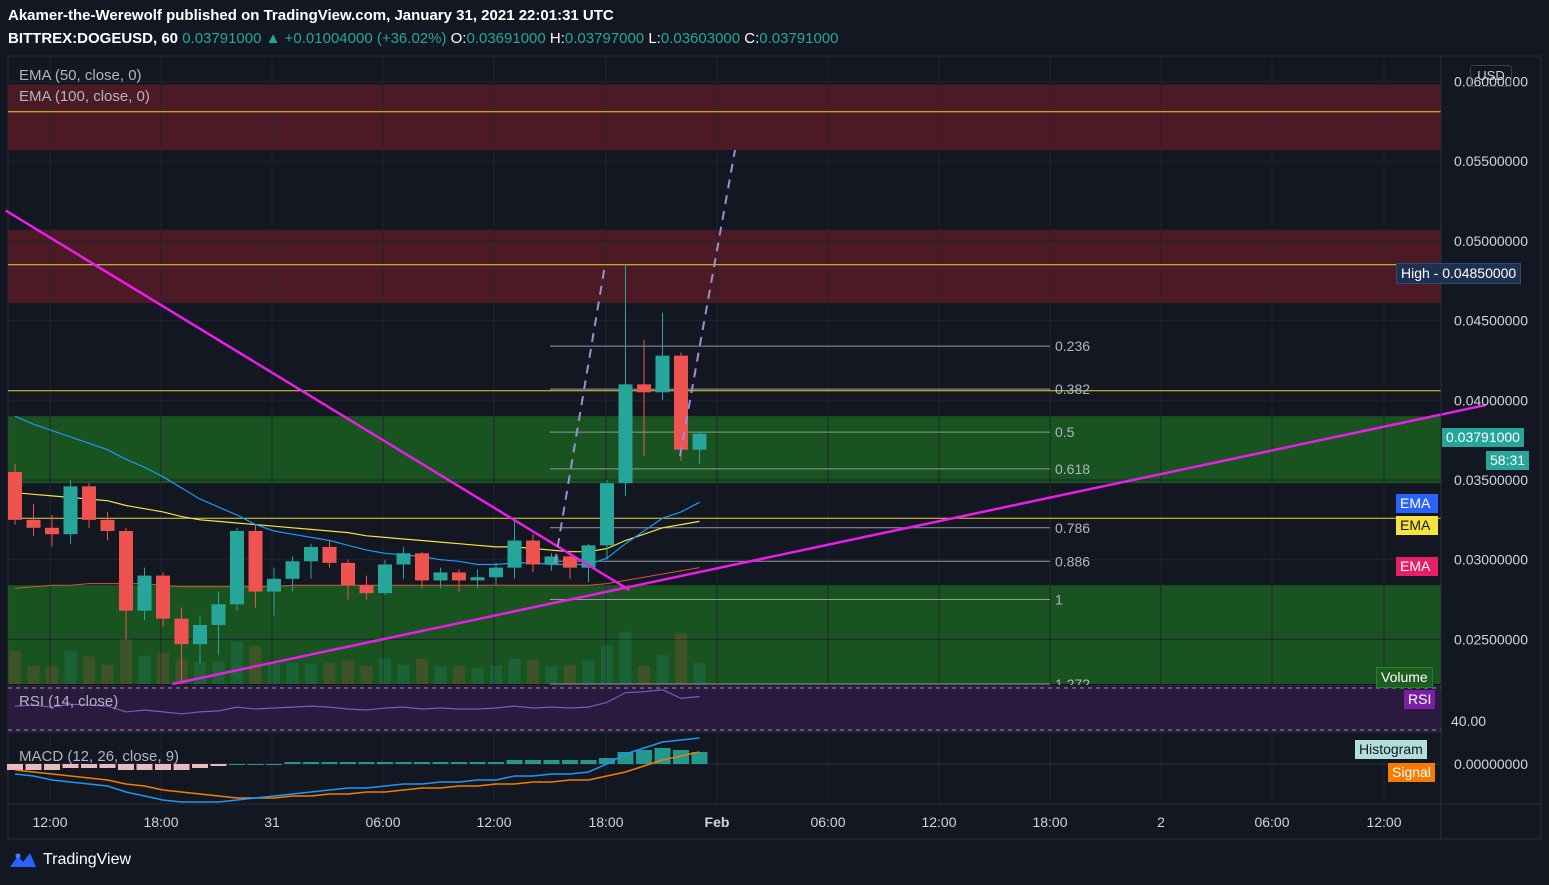 The width and height of the screenshot is (1549, 885). What do you see at coordinates (1072, 346) in the screenshot?
I see `fib-level-label: 0.236` at bounding box center [1072, 346].